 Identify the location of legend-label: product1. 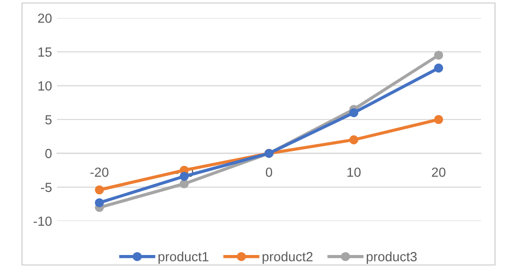
(183, 258).